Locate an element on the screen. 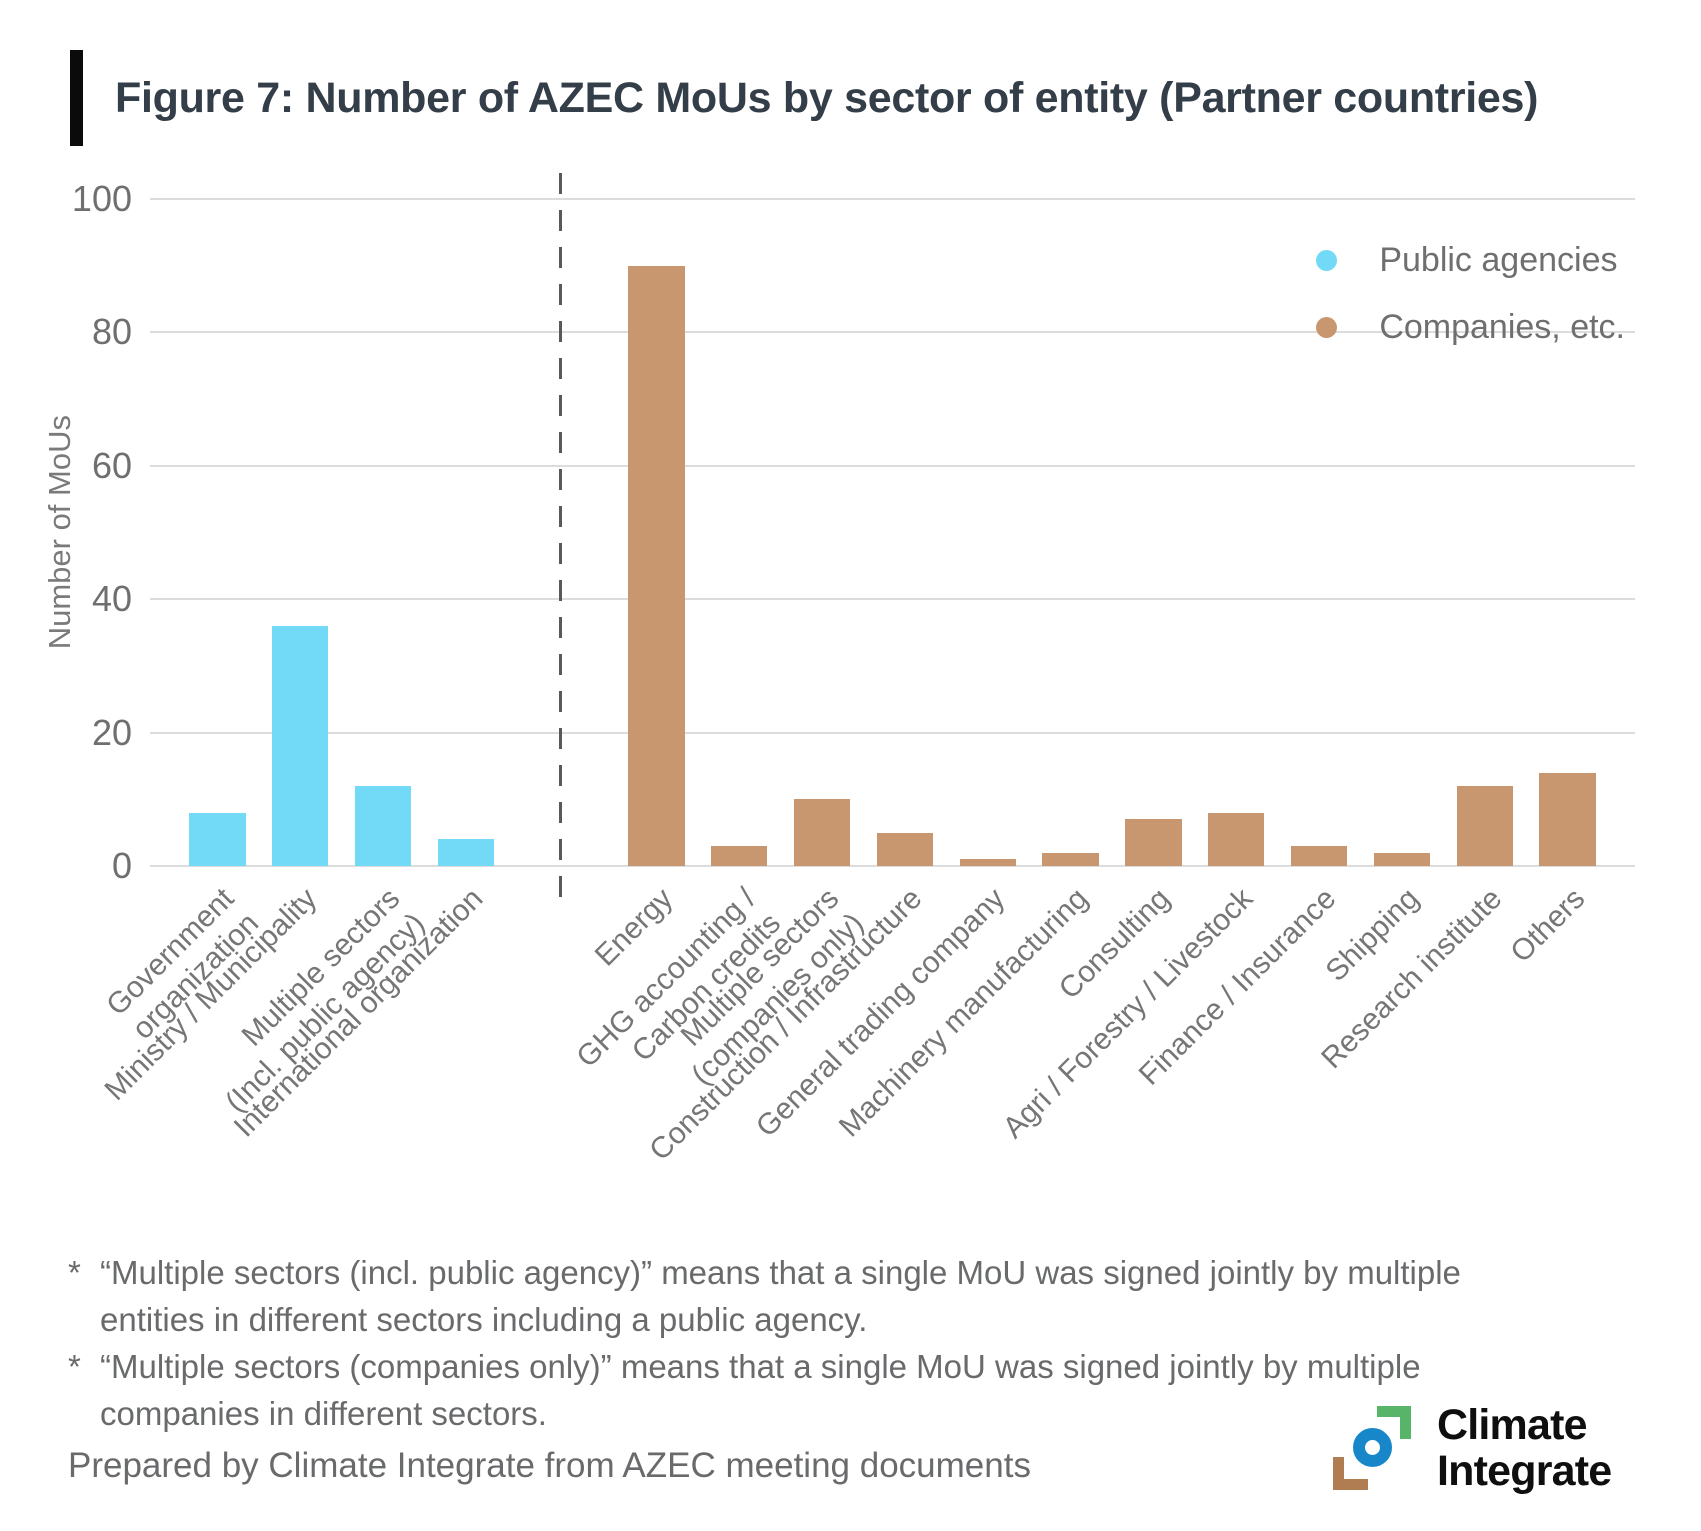 This screenshot has height=1531, width=1701. logo-blue-ring-icon is located at coordinates (1372, 1447).